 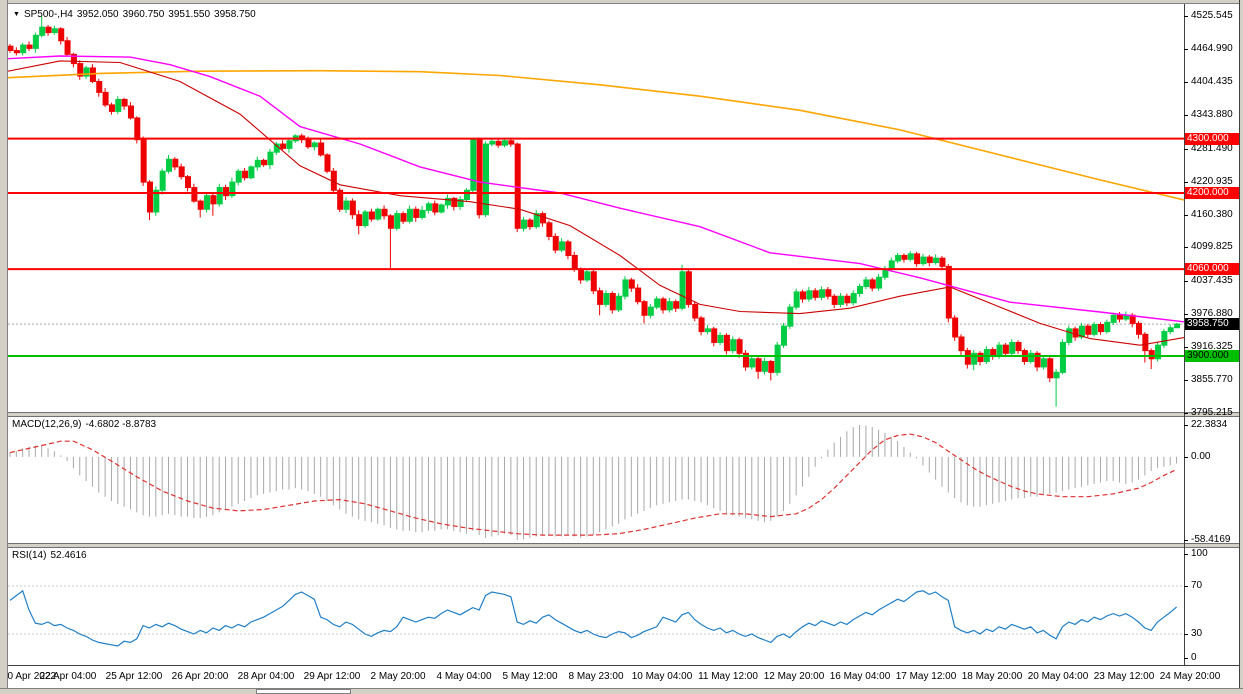 I want to click on time-axis-label: 29 Apr 12:00, so click(x=332, y=676).